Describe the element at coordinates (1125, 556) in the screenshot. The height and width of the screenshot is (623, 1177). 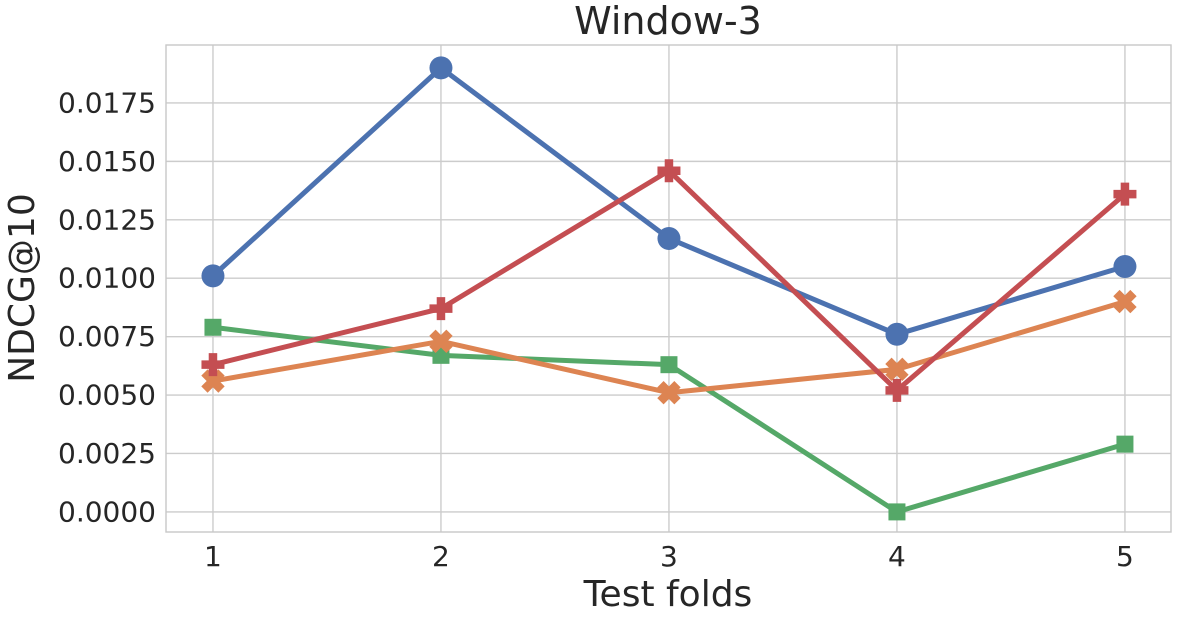
I see `x-tick-label: 5` at that location.